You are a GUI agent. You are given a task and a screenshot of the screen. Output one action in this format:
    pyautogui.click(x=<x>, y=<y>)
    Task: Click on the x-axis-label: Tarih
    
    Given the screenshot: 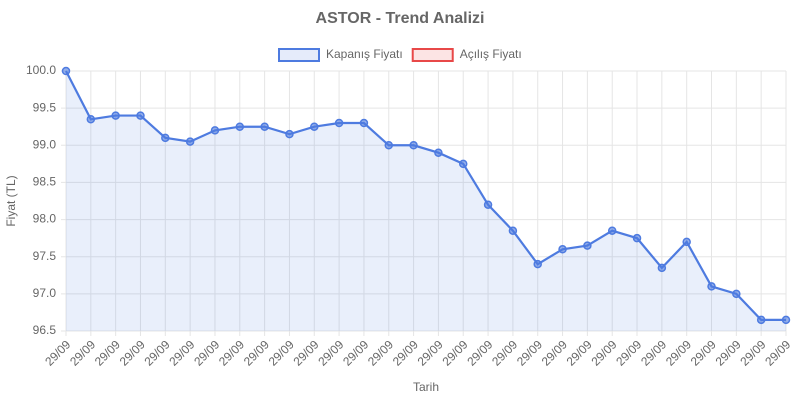 What is the action you would take?
    pyautogui.click(x=426, y=387)
    